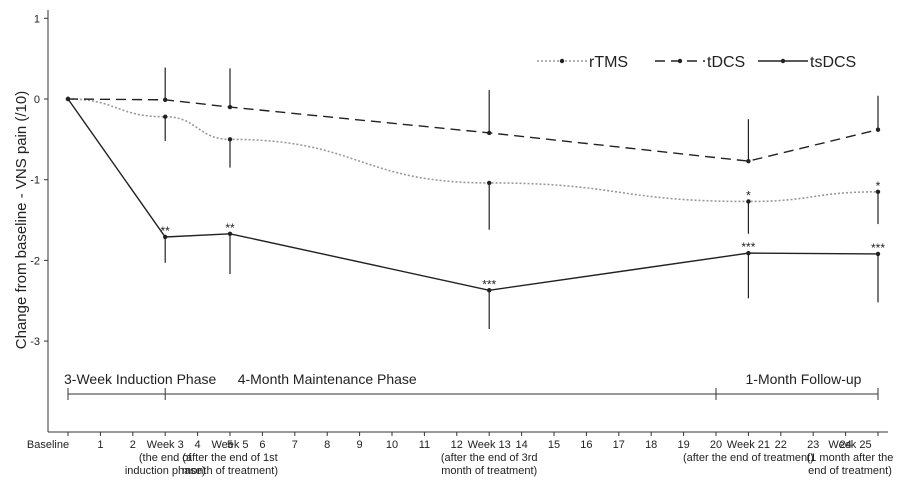 The height and width of the screenshot is (494, 904). I want to click on x-tick-label: 5, so click(230, 445).